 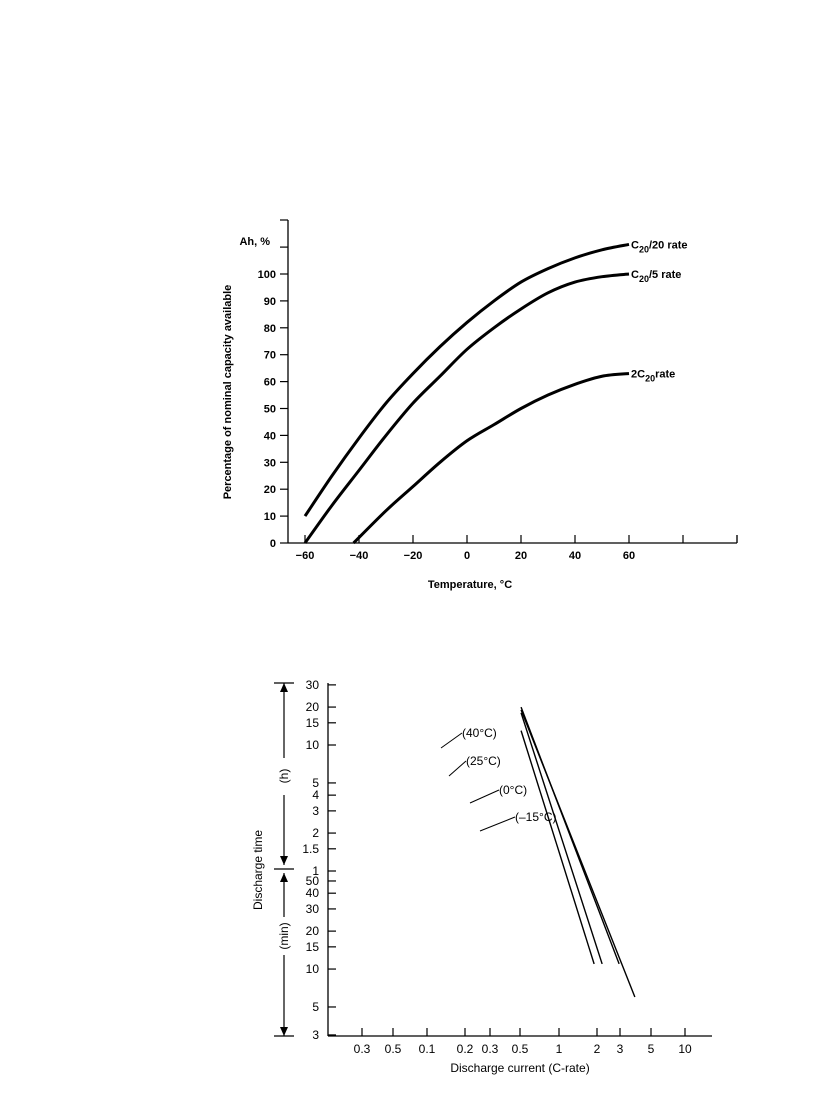 I want to click on c2-x-tick-label: 10, so click(x=685, y=1049).